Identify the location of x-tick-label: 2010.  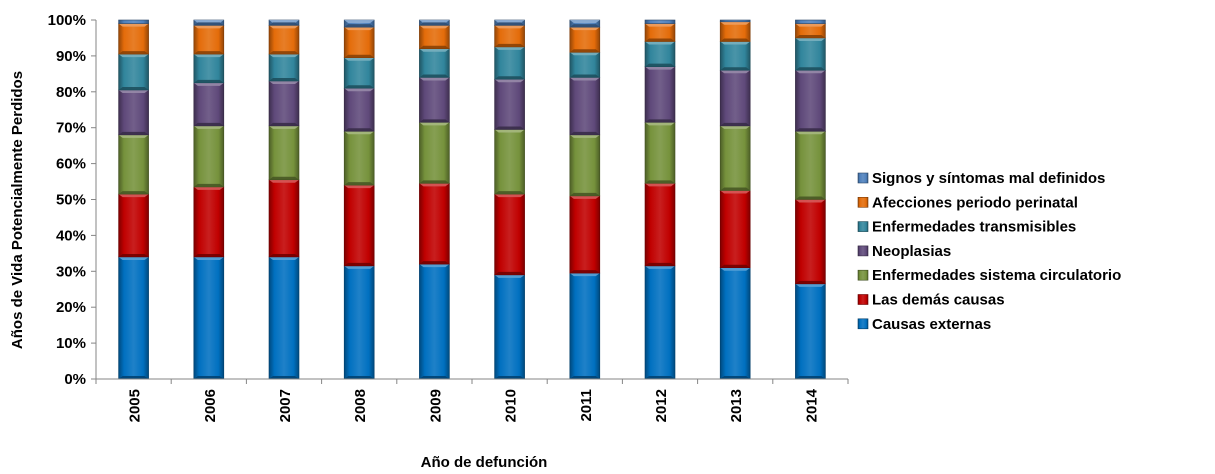
(511, 405).